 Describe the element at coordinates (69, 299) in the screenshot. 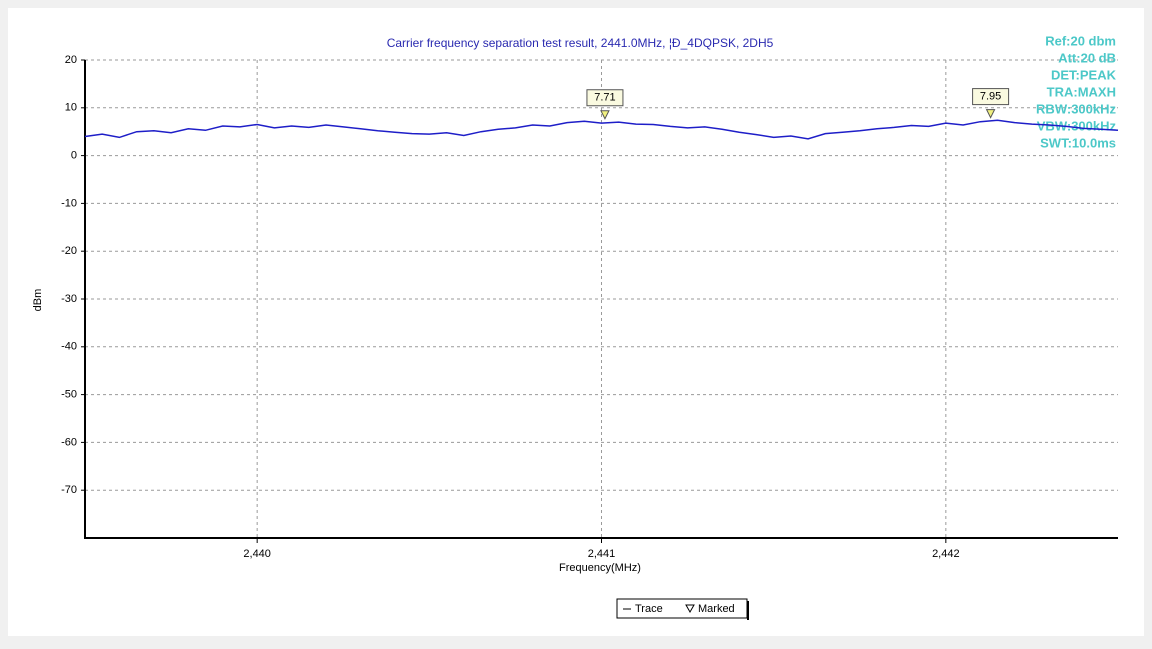

I see `y-tick-label: -30` at that location.